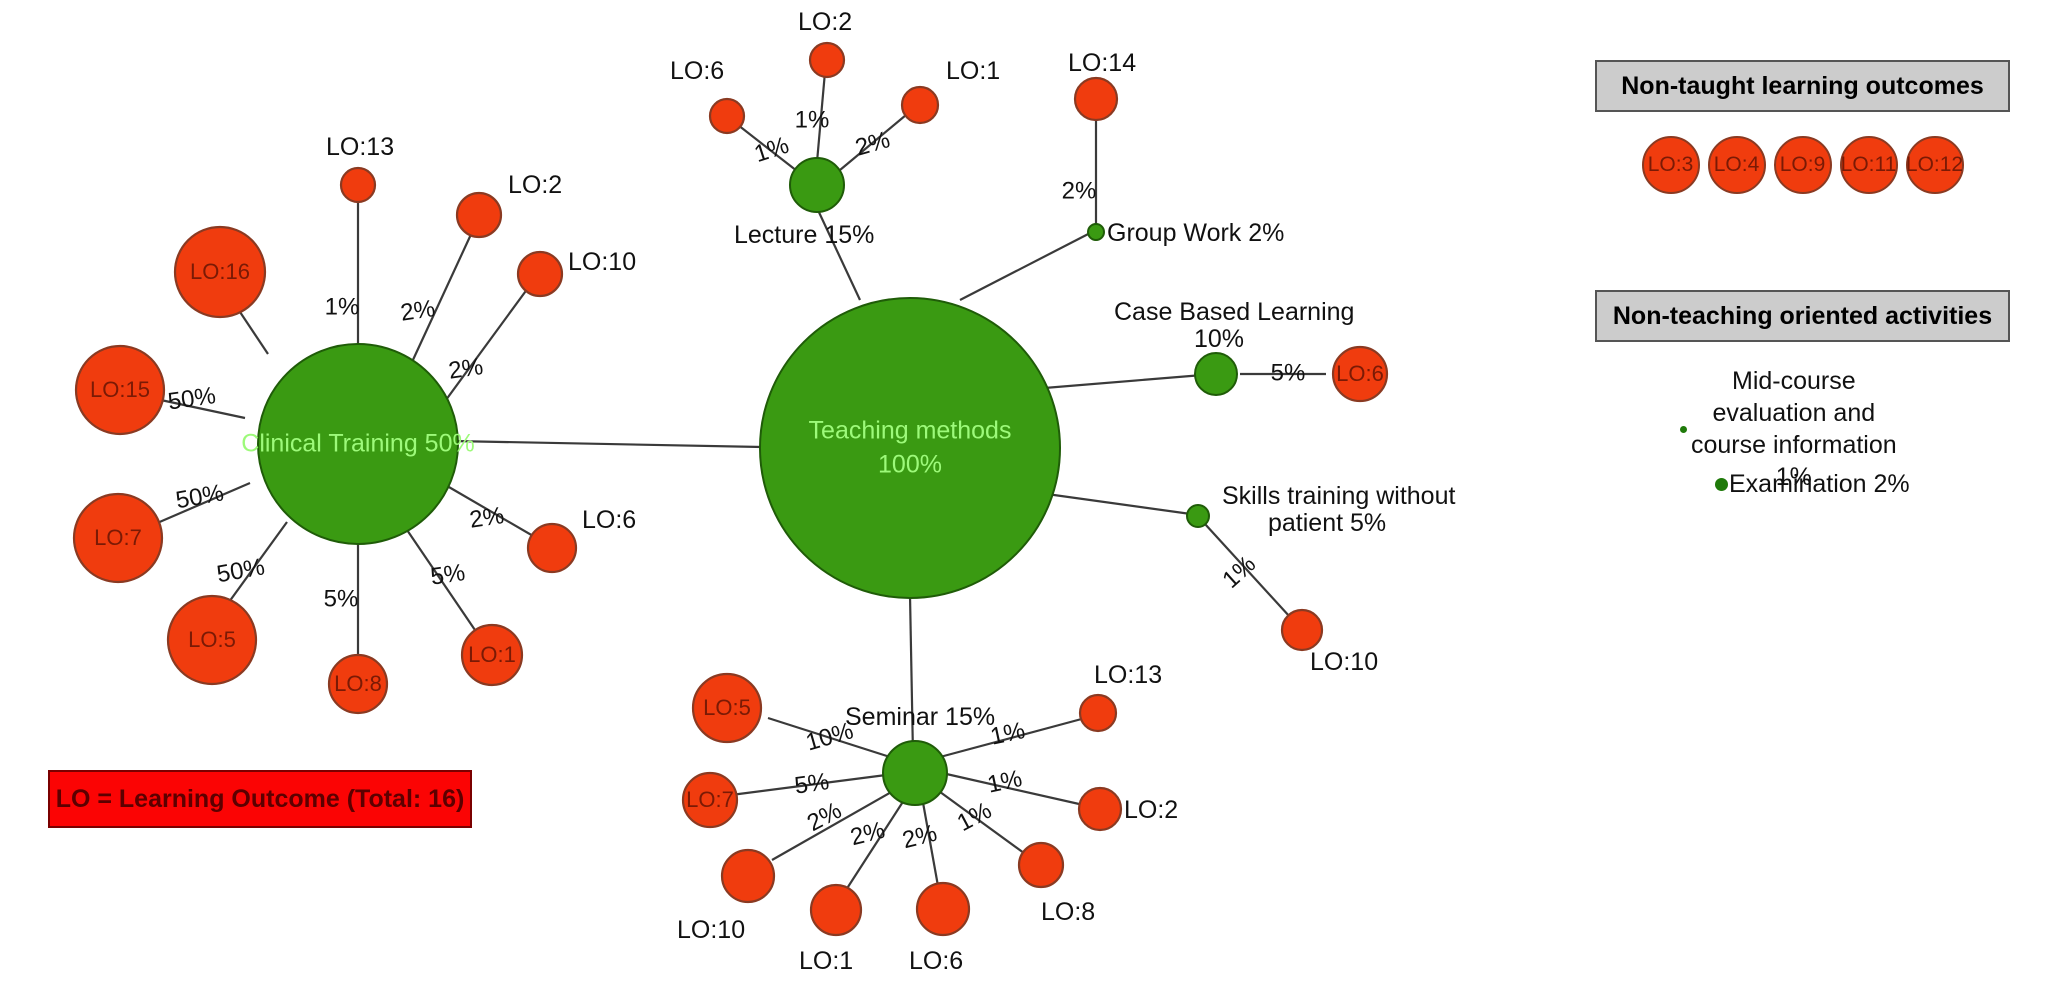 The height and width of the screenshot is (1001, 2059). Describe the element at coordinates (1812, 484) in the screenshot. I see `activity-examination: Examination 2%` at that location.